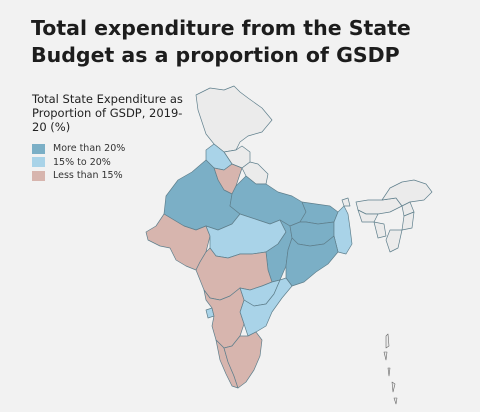 Image resolution: width=480 pixels, height=412 pixels. I want to click on region-manipur, so click(408, 221).